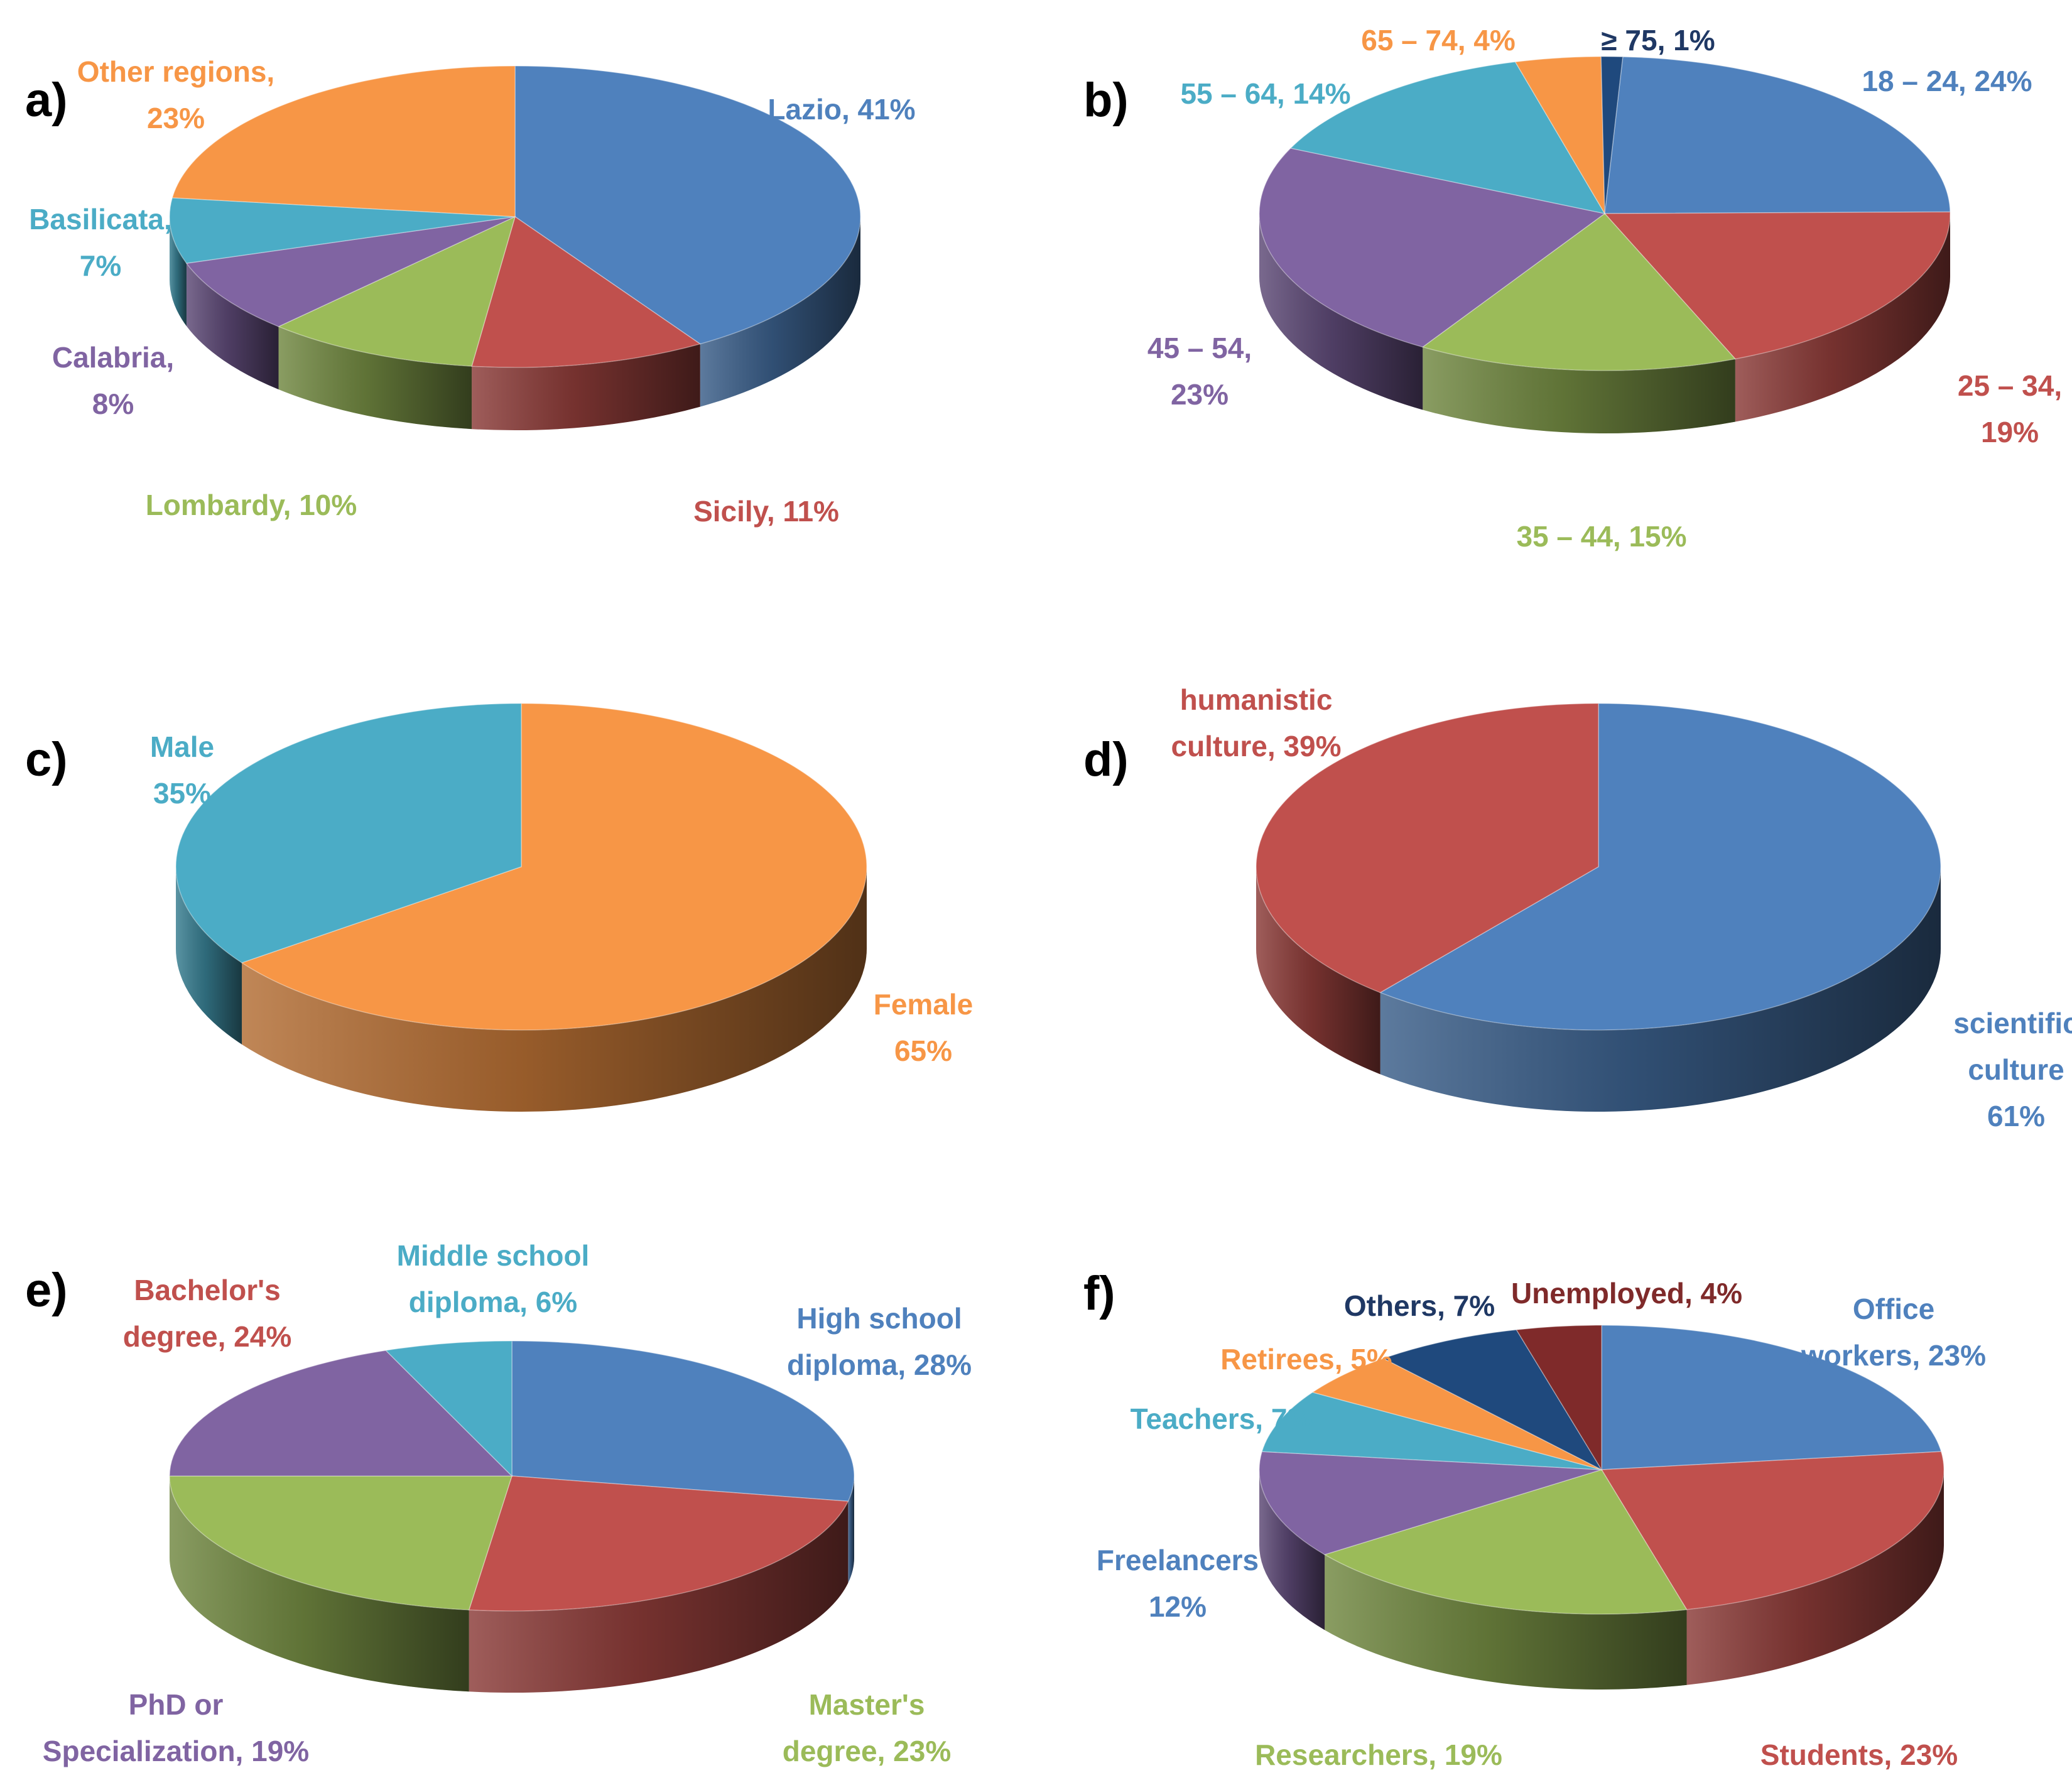 The height and width of the screenshot is (1790, 2072). Describe the element at coordinates (658, 1543) in the screenshot. I see `slice-bachelor-s-degree` at that location.